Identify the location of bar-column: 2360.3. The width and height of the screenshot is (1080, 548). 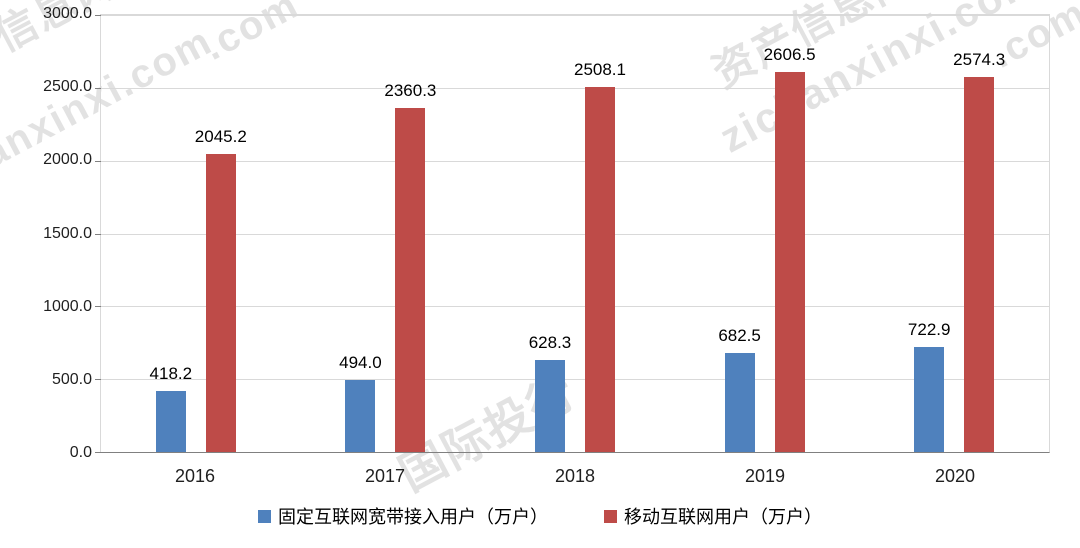
(410, 233).